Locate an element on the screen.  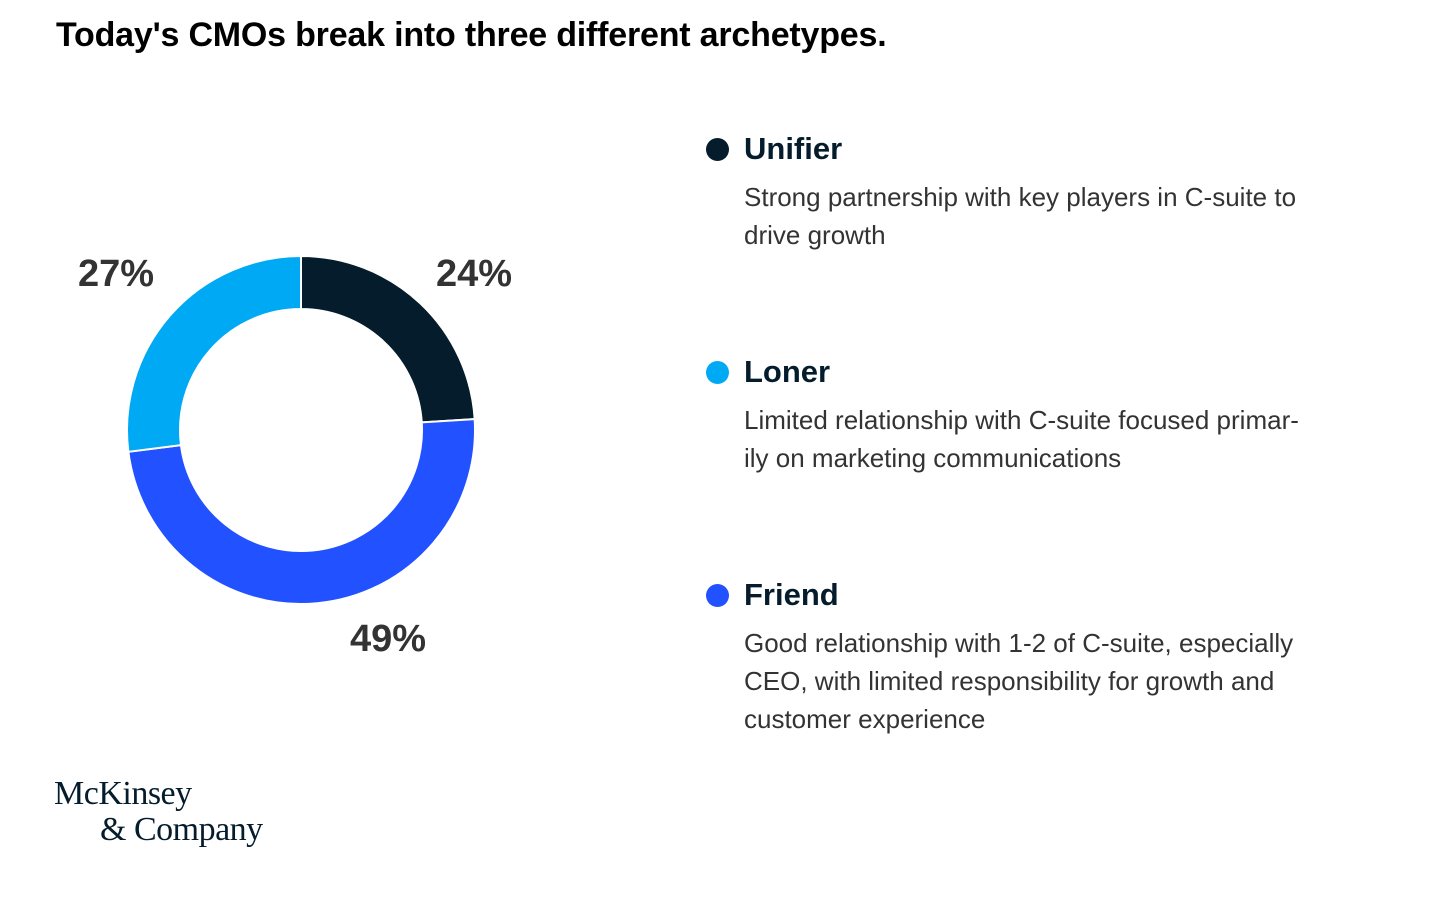
legend-desc-line: customer experience is located at coordinates (865, 719).